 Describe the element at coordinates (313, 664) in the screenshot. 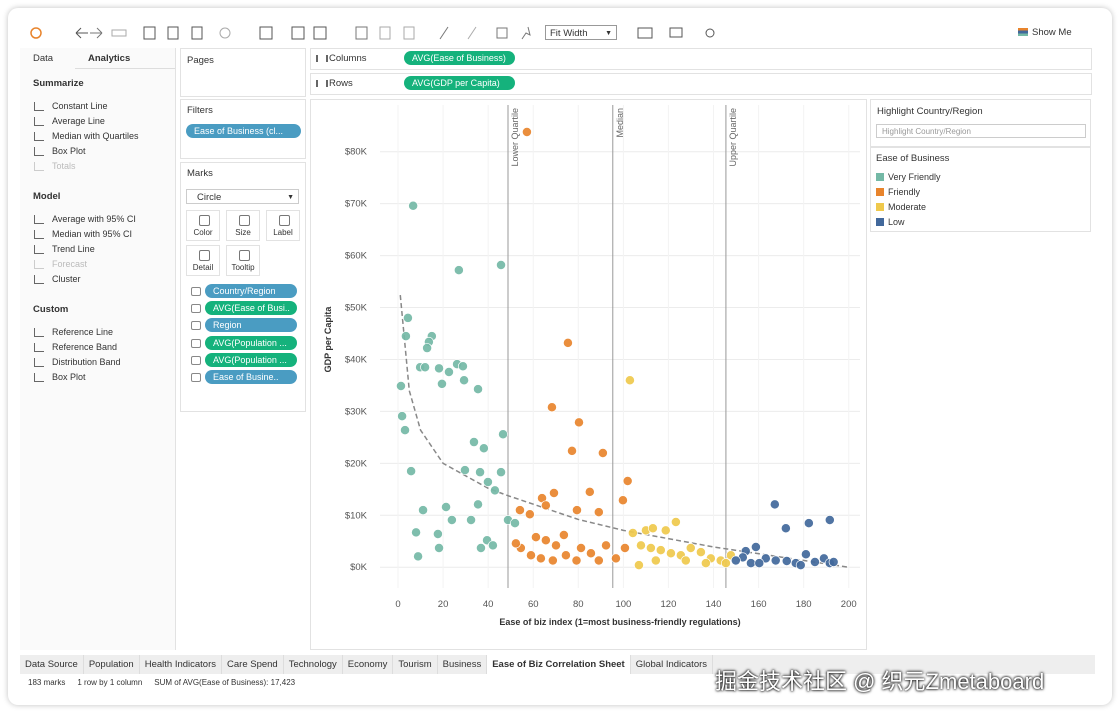

I see `sheet-tab: Technology` at that location.